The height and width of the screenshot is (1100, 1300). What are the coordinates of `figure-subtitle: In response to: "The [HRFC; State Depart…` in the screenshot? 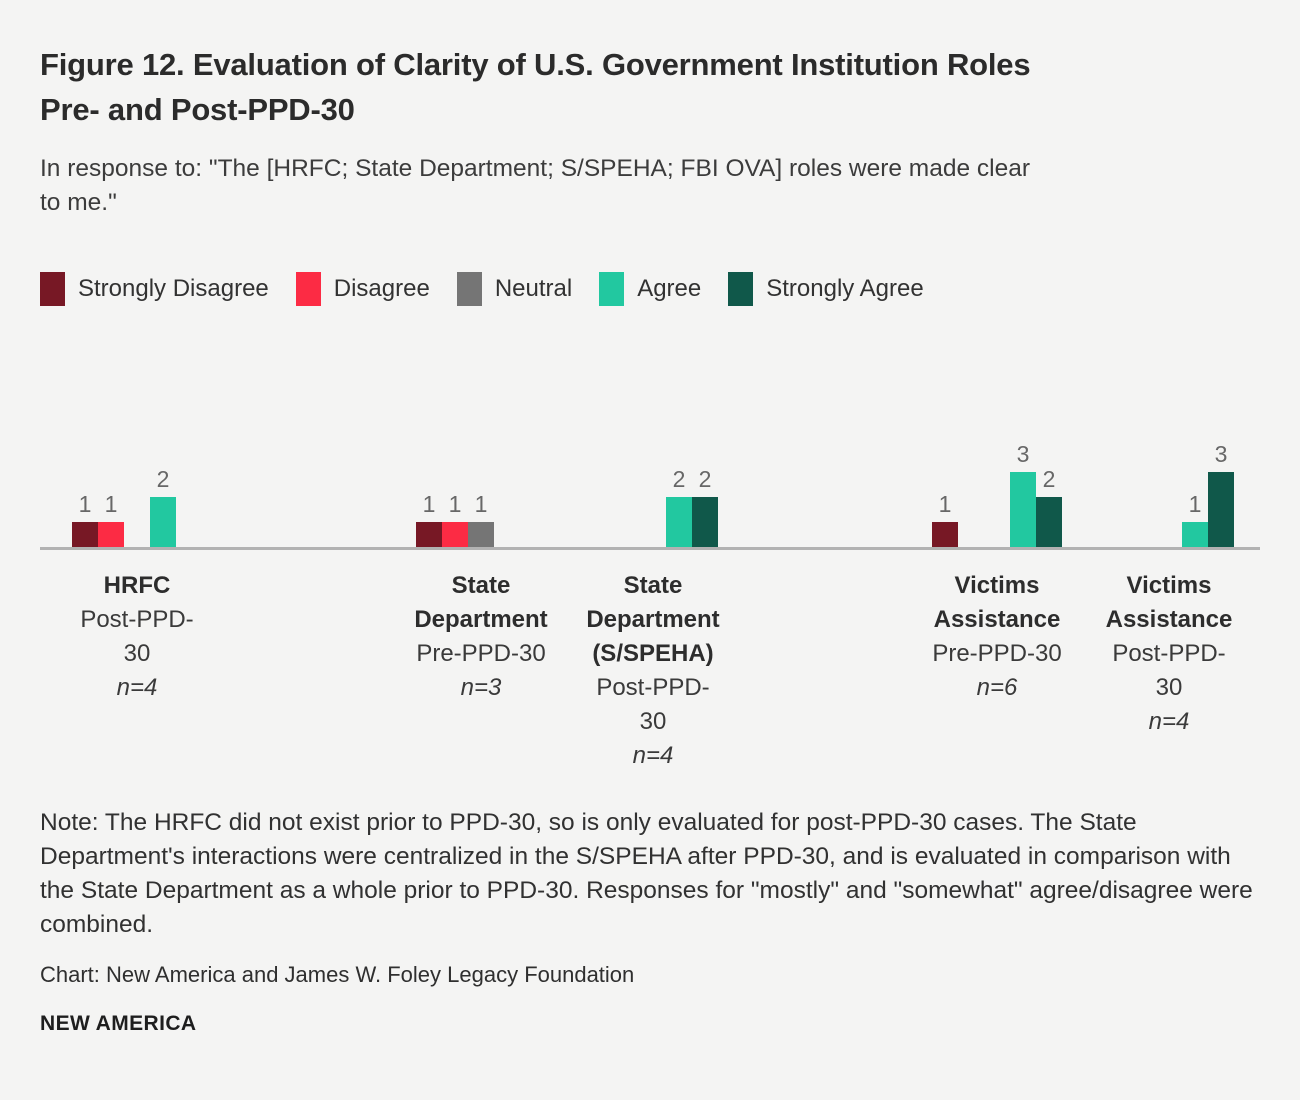 It's located at (655, 186).